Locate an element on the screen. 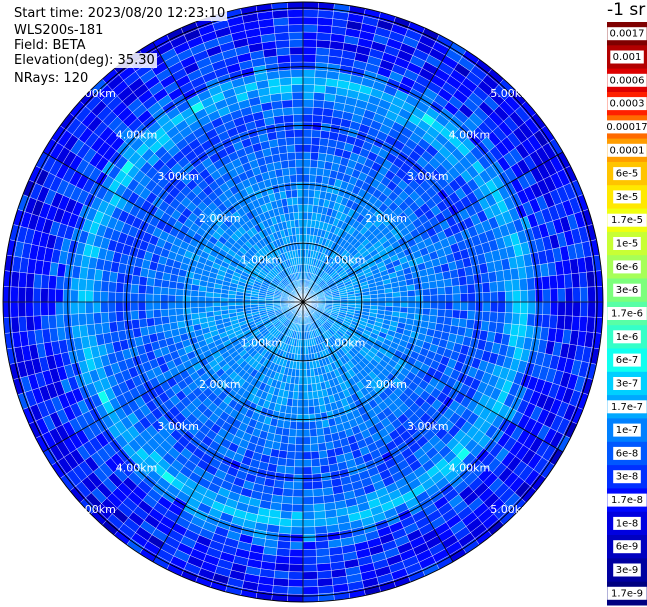 Image resolution: width=647 pixels, height=607 pixels. colorbar-tick-label: 3e-8 is located at coordinates (627, 477).